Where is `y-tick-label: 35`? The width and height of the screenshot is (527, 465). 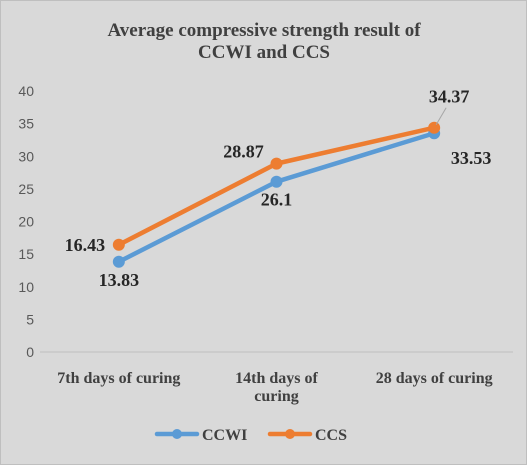
y-tick-label: 35 is located at coordinates (26, 124).